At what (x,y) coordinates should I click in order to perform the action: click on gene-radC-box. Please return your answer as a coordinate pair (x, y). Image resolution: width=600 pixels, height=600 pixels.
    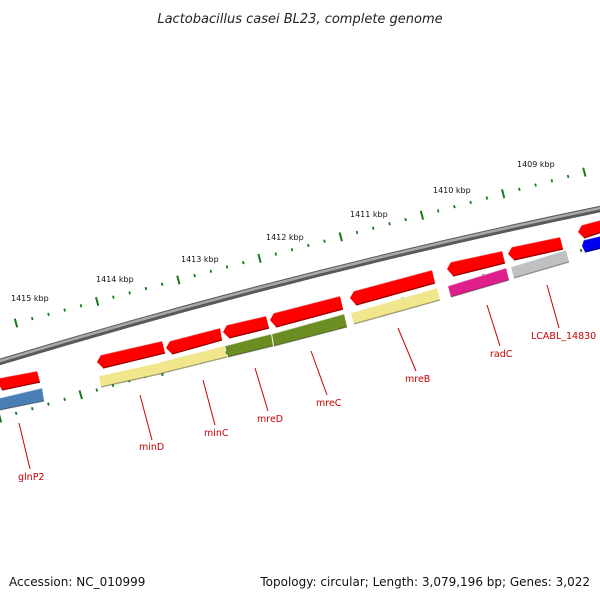
    Looking at the image, I should click on (478, 282).